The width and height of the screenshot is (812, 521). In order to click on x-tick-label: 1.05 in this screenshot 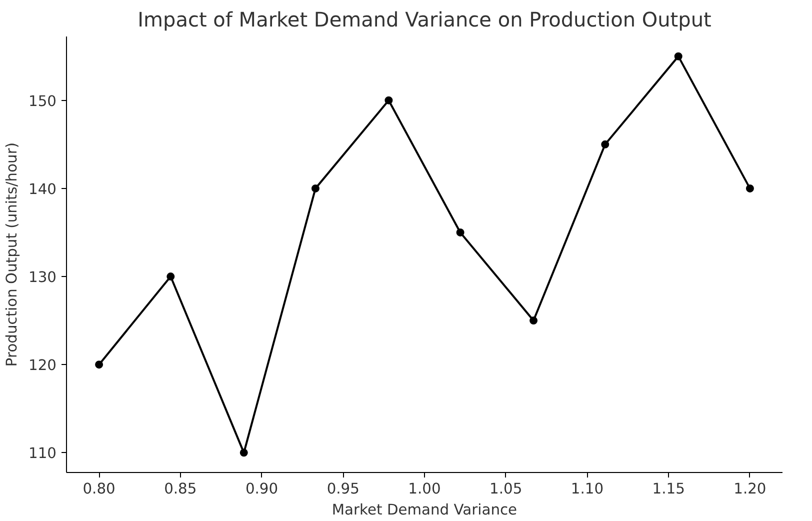, I will do `click(506, 489)`.